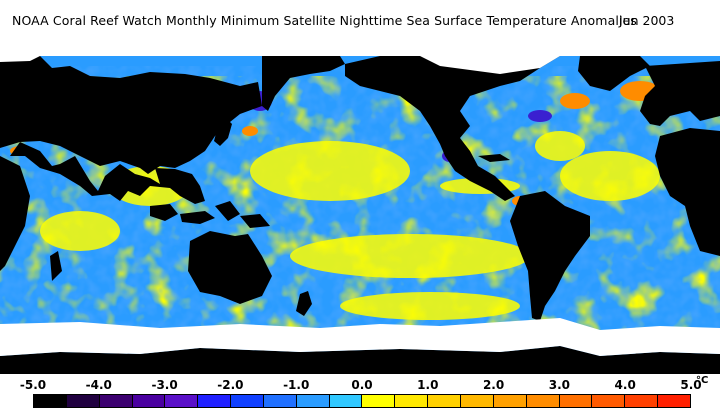  I want to click on land-south-asia, so click(107, 173).